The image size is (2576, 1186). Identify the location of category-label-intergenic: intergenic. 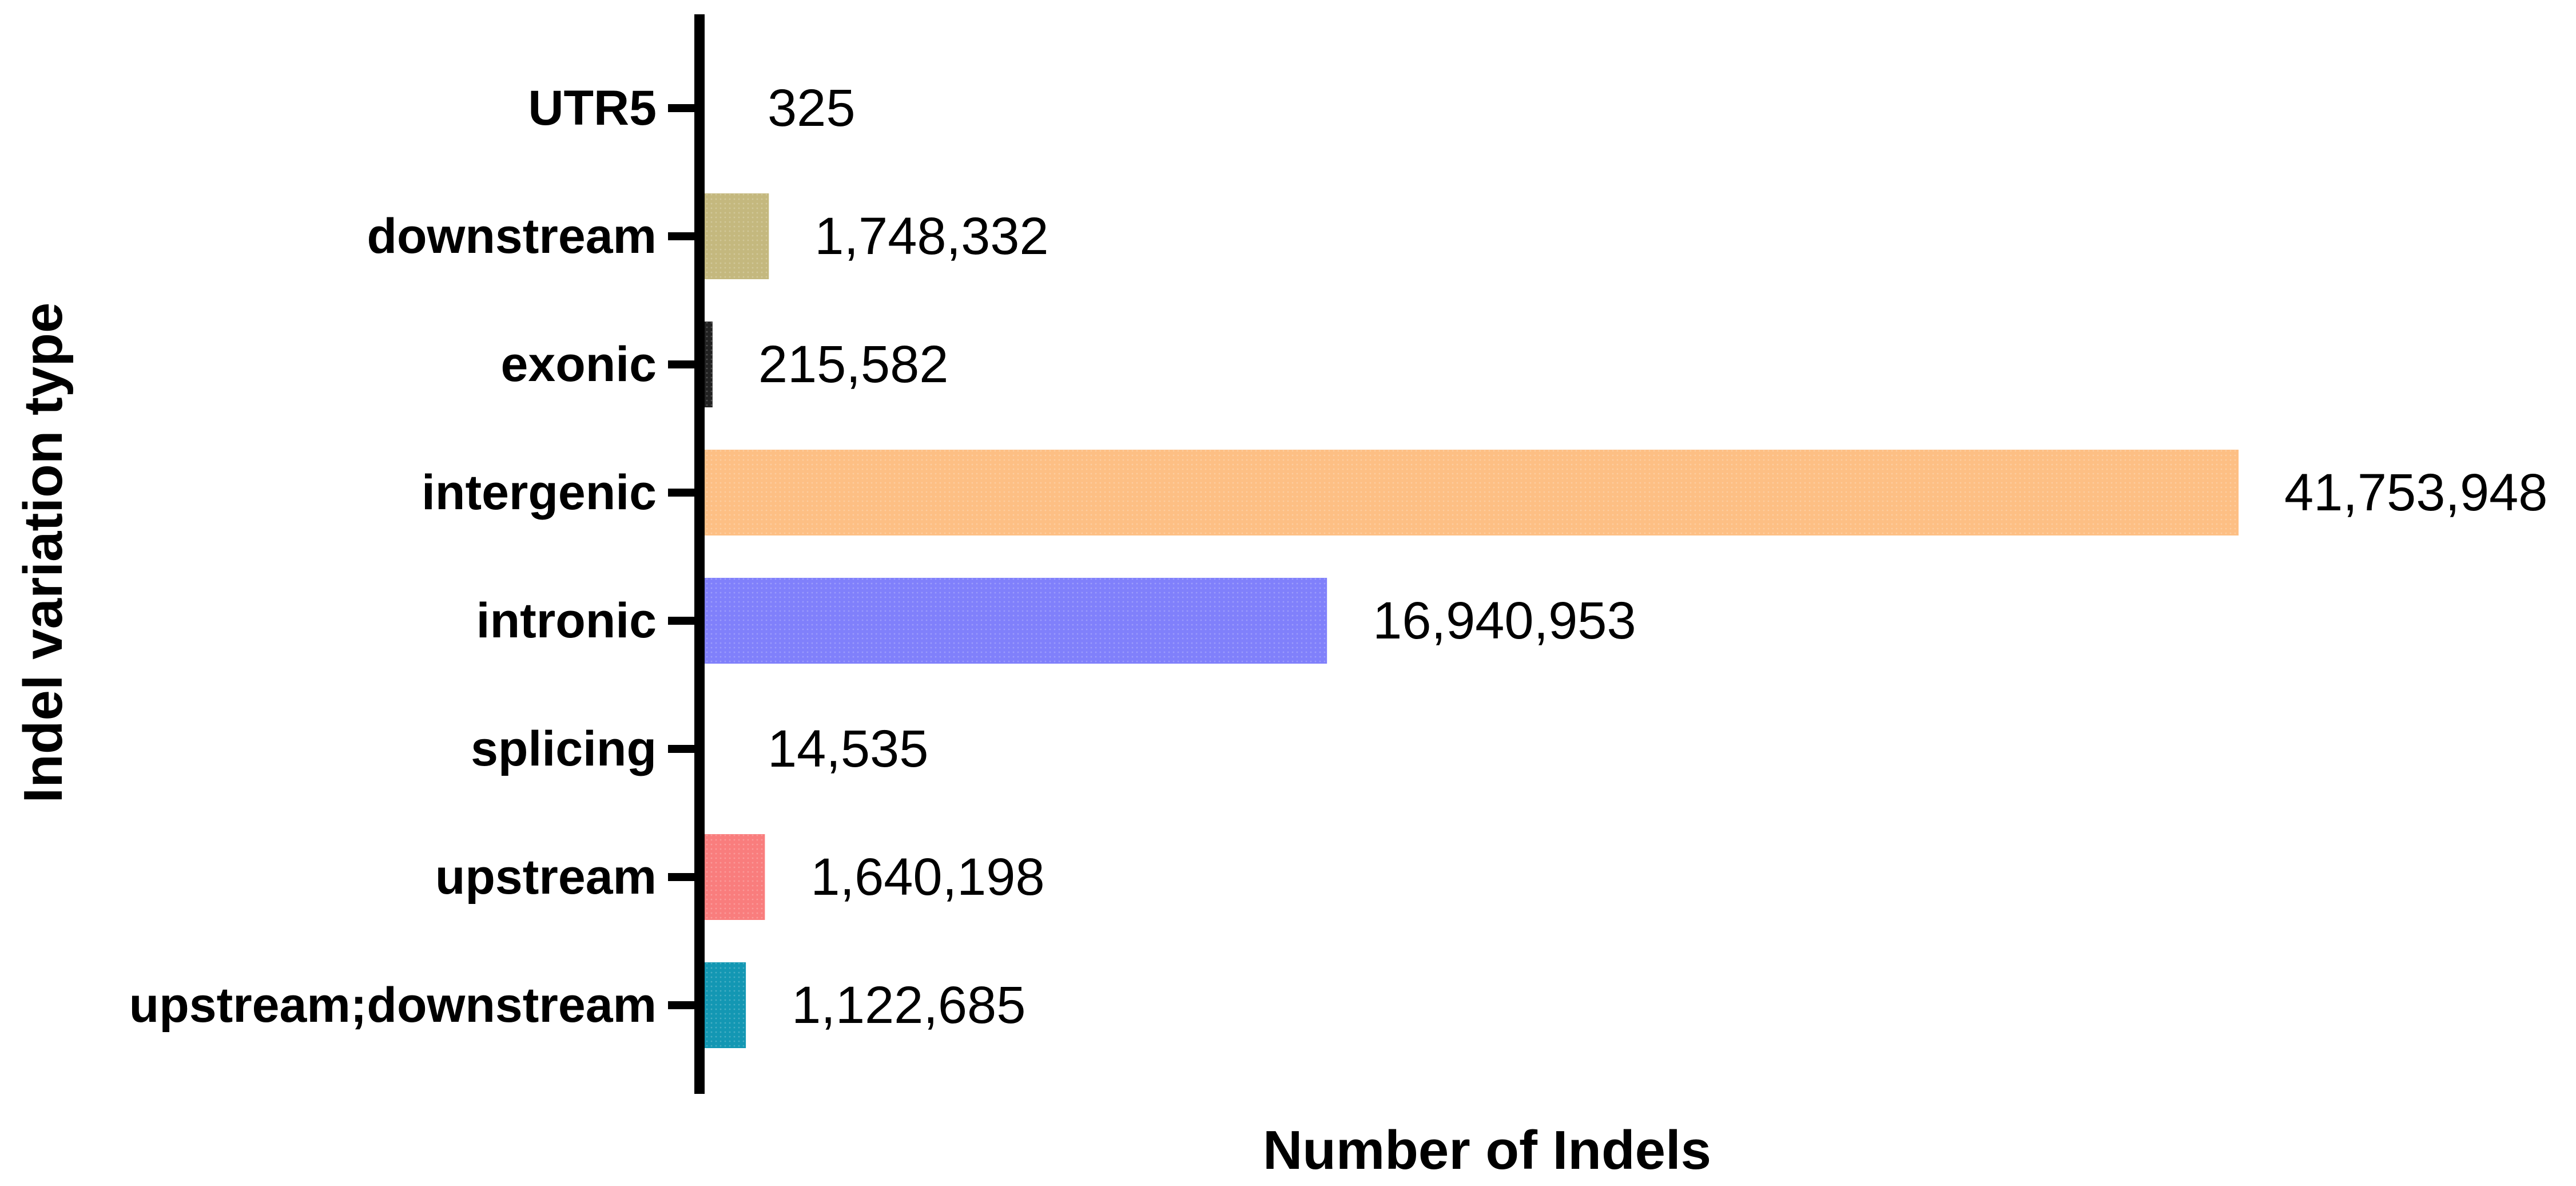
(539, 492).